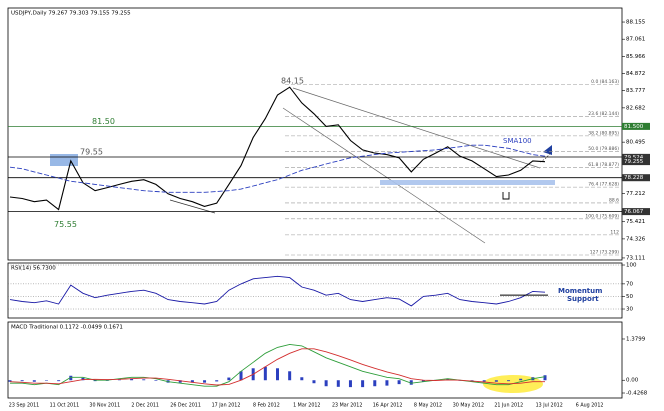 The image size is (664, 411). Describe the element at coordinates (33, 269) in the screenshot. I see `panel-title: RSI(14) 56.7300` at that location.